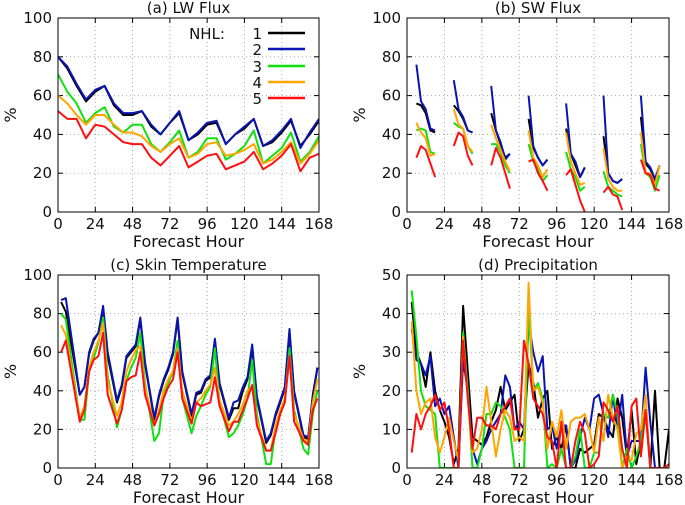 The width and height of the screenshot is (685, 505). Describe the element at coordinates (207, 34) in the screenshot. I see `legend-title: NHL:` at that location.